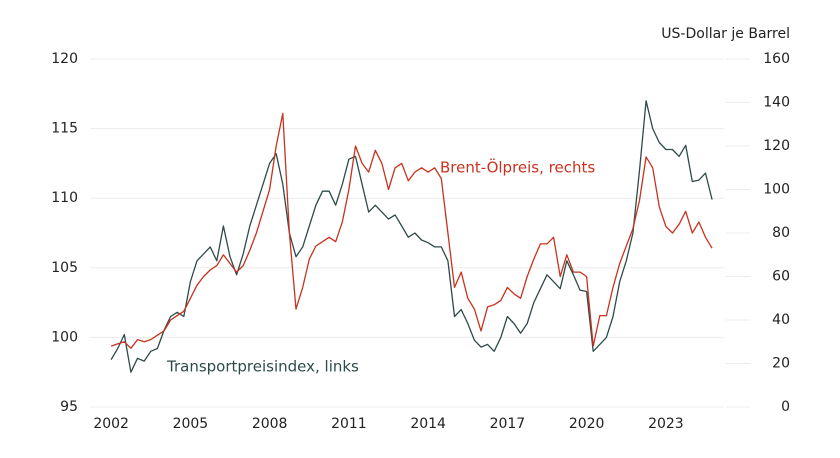 The height and width of the screenshot is (458, 840). Describe the element at coordinates (349, 424) in the screenshot. I see `x-tick-label: 2011` at that location.